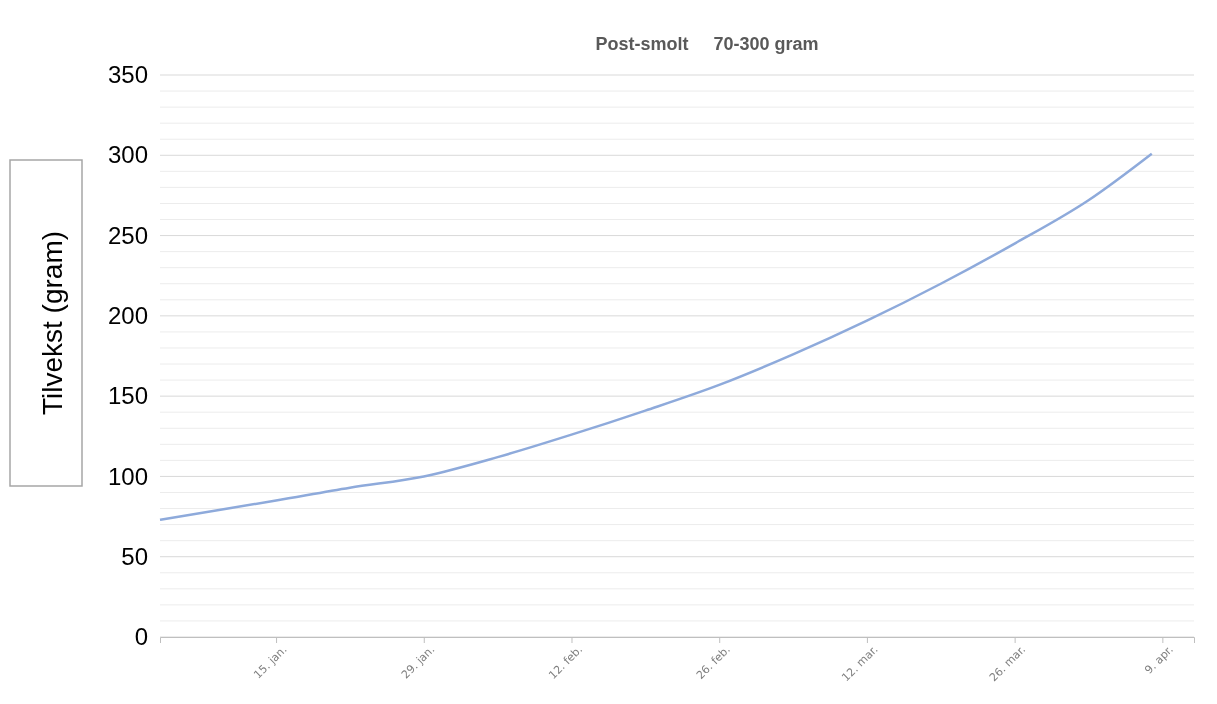  What do you see at coordinates (418, 662) in the screenshot?
I see `x-tick-label: 29. jan.` at bounding box center [418, 662].